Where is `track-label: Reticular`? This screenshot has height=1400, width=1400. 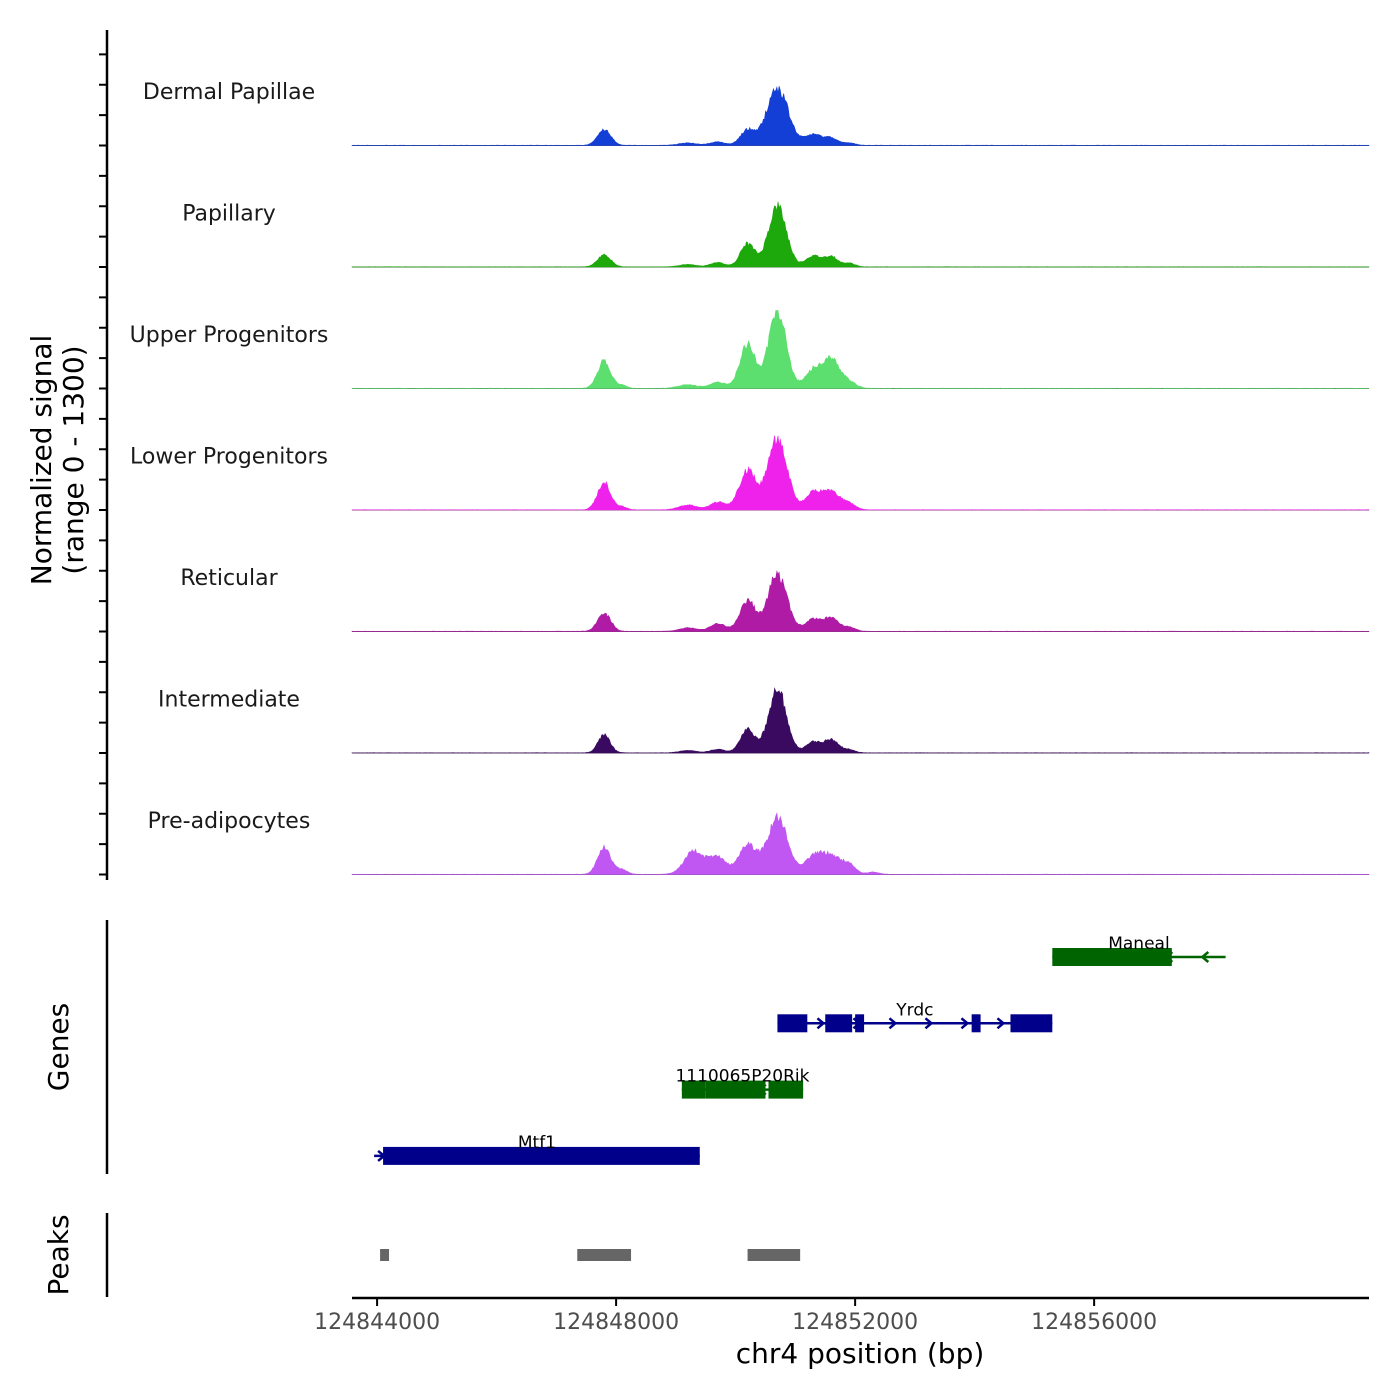 track-label: Reticular is located at coordinates (229, 578).